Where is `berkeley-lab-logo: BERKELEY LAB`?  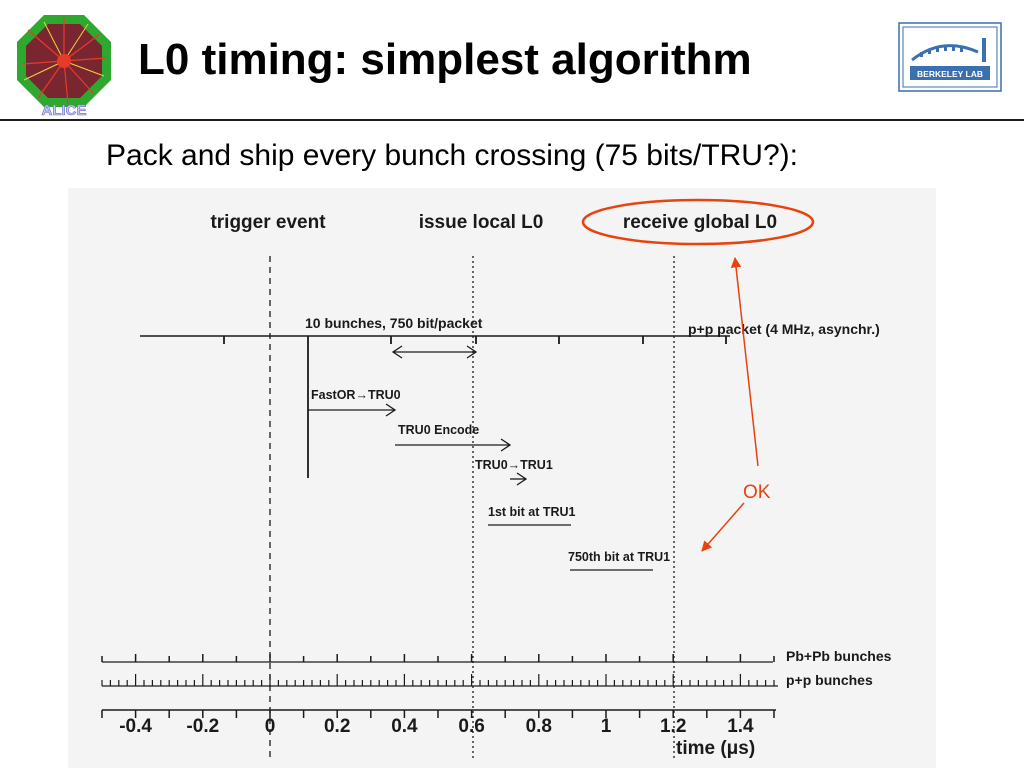
berkeley-lab-logo: BERKELEY LAB is located at coordinates (950, 57).